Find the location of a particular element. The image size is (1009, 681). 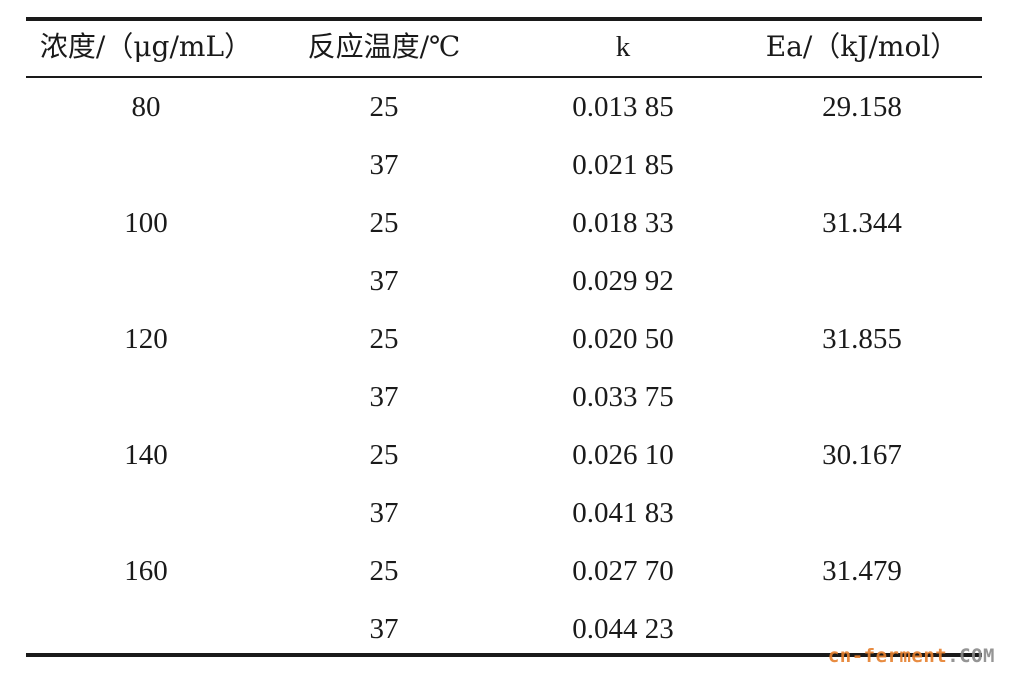

cell-rate-constant: 0.018 33 is located at coordinates (623, 223).